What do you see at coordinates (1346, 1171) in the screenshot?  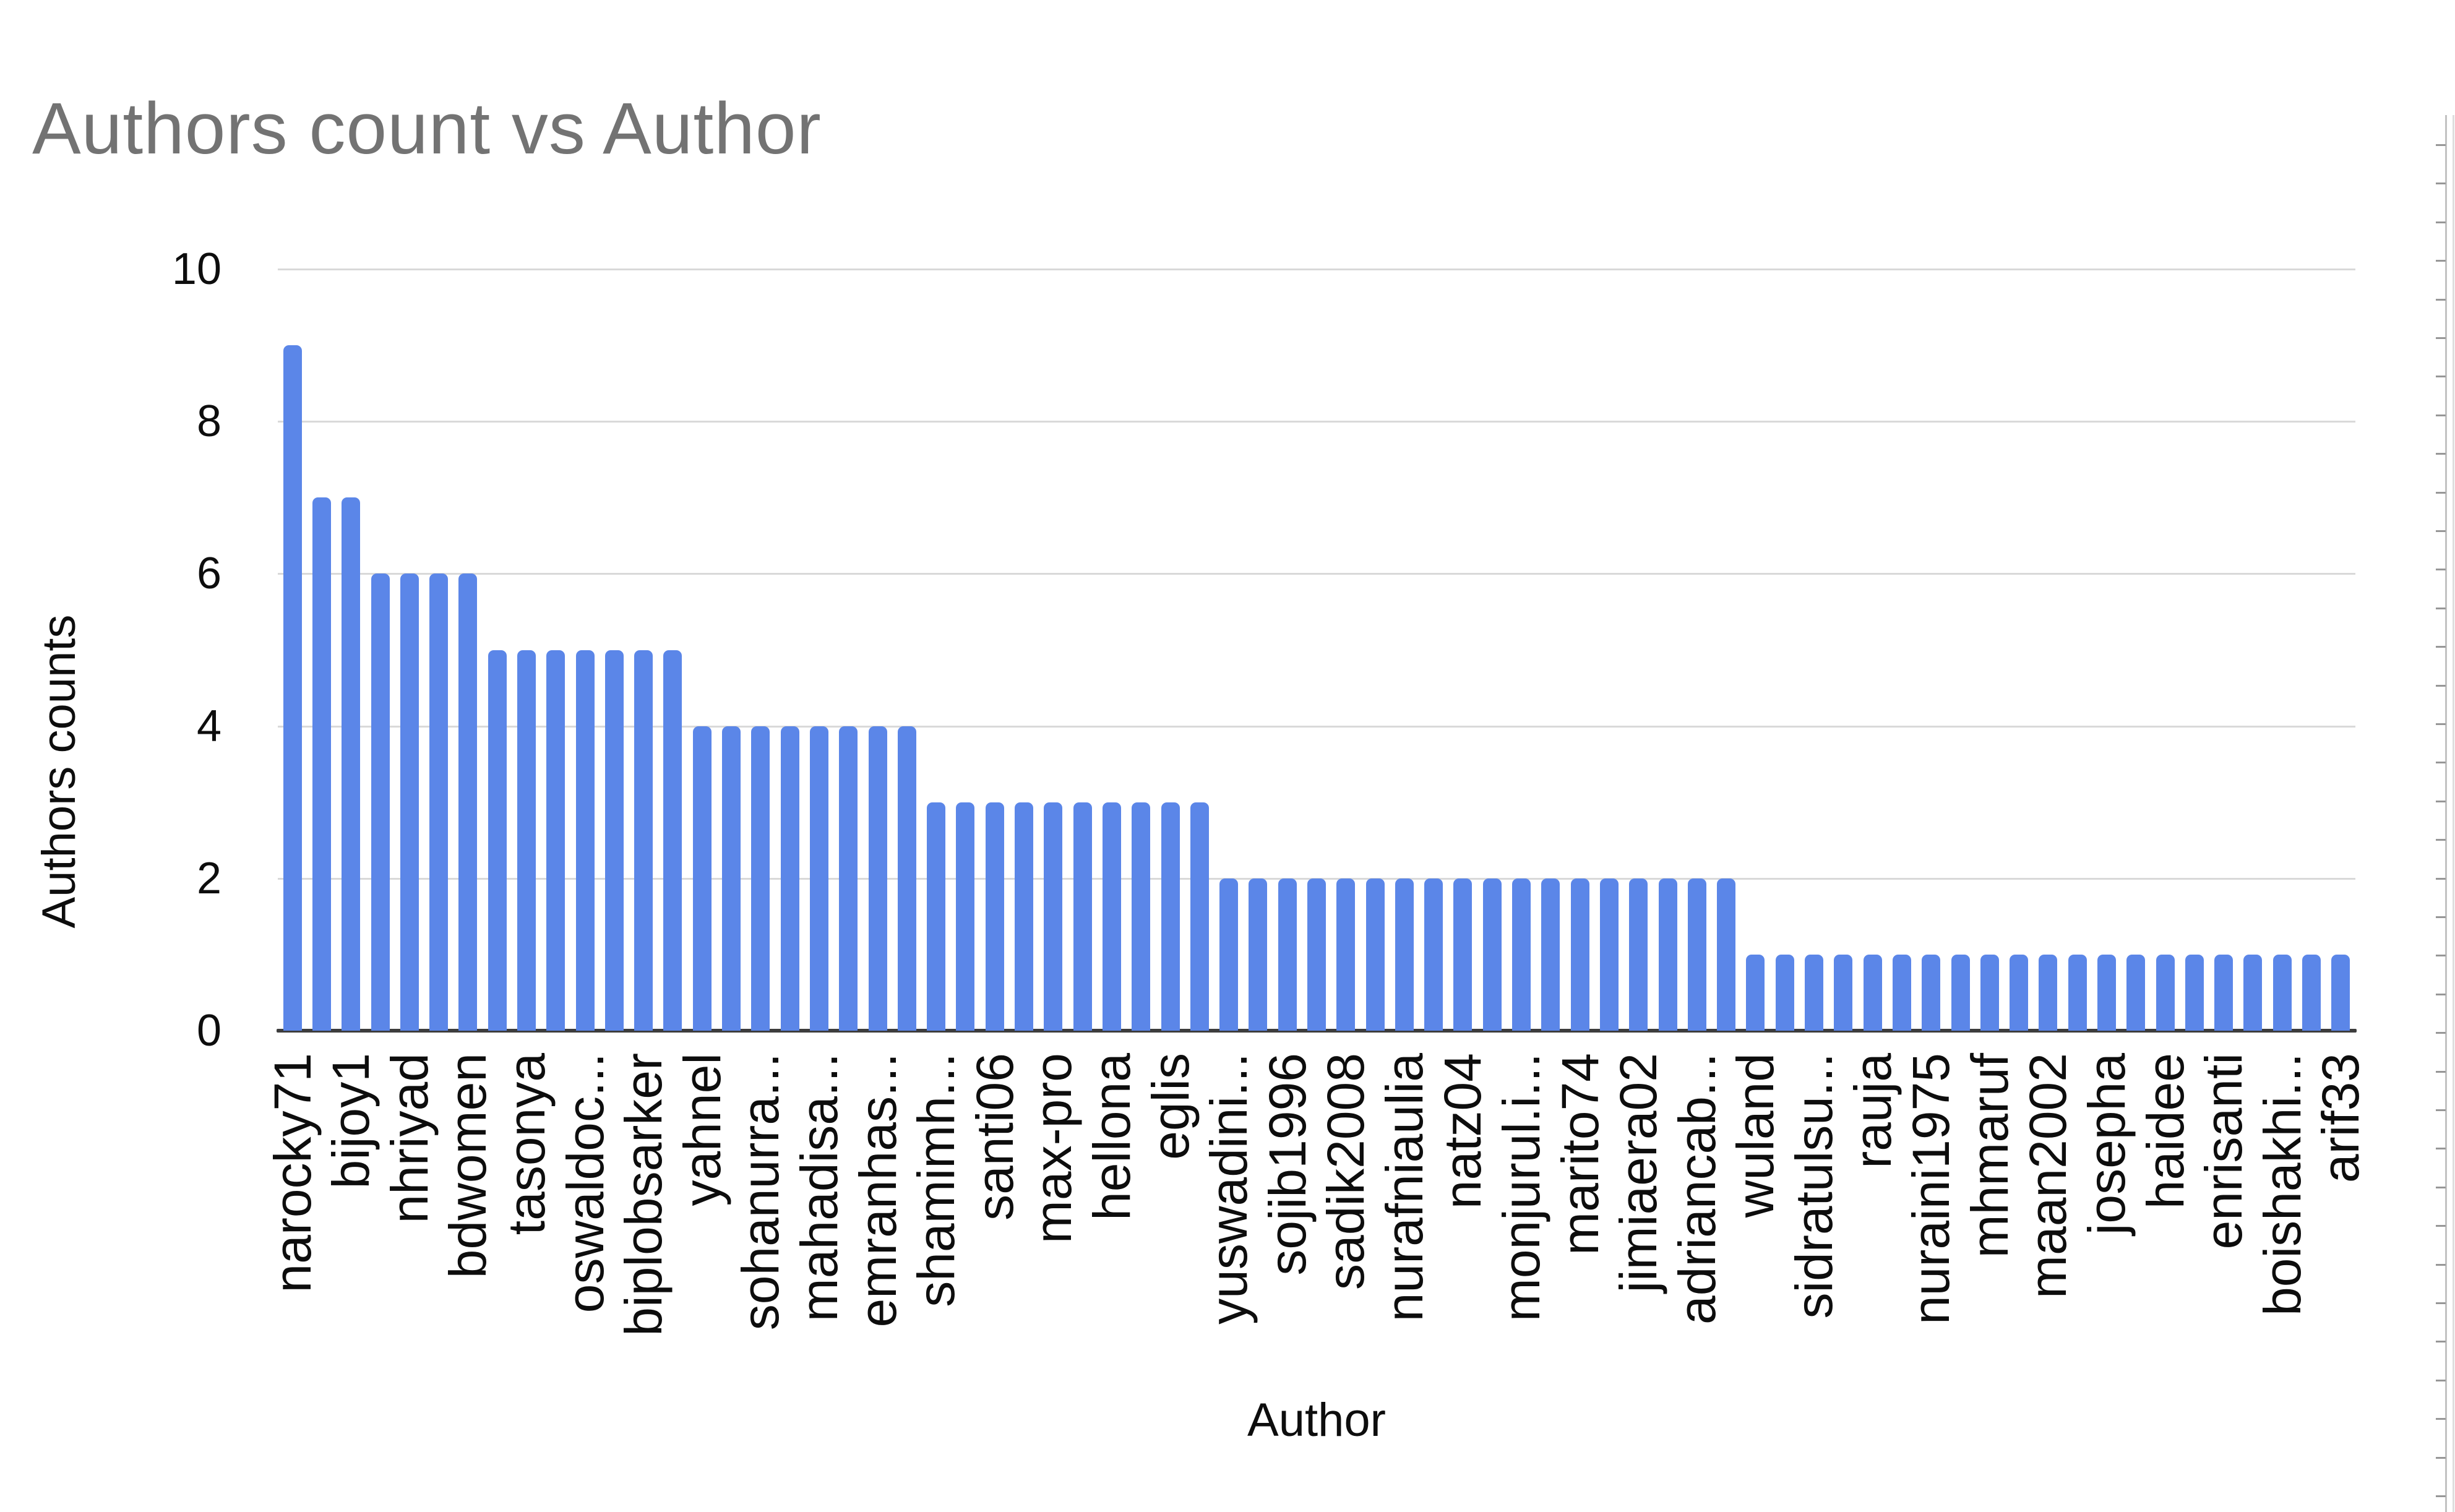 I see `x-tick-label-sadik2008: sadik2008` at bounding box center [1346, 1171].